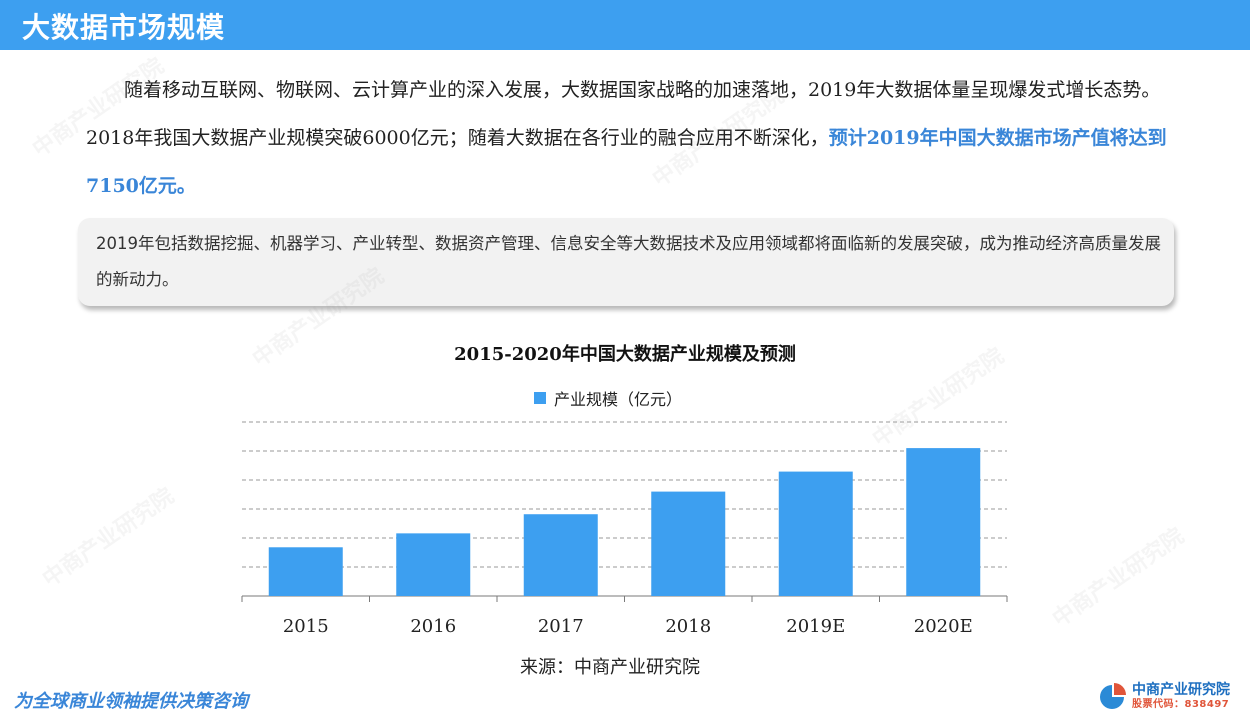 This screenshot has height=719, width=1250. What do you see at coordinates (625, 25) in the screenshot?
I see `header-bar: 大数据市场规模` at bounding box center [625, 25].